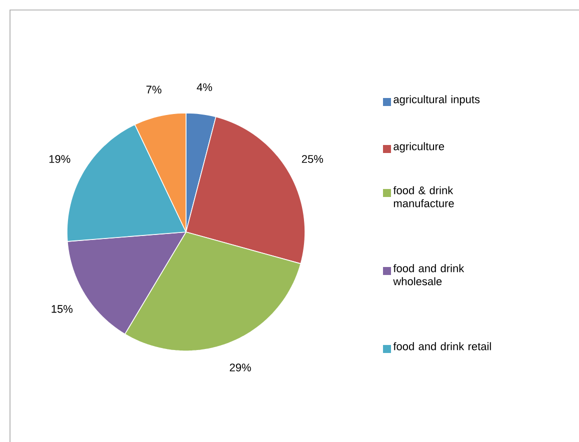 This screenshot has width=579, height=442. What do you see at coordinates (59, 159) in the screenshot?
I see `data-label: 19%` at bounding box center [59, 159].